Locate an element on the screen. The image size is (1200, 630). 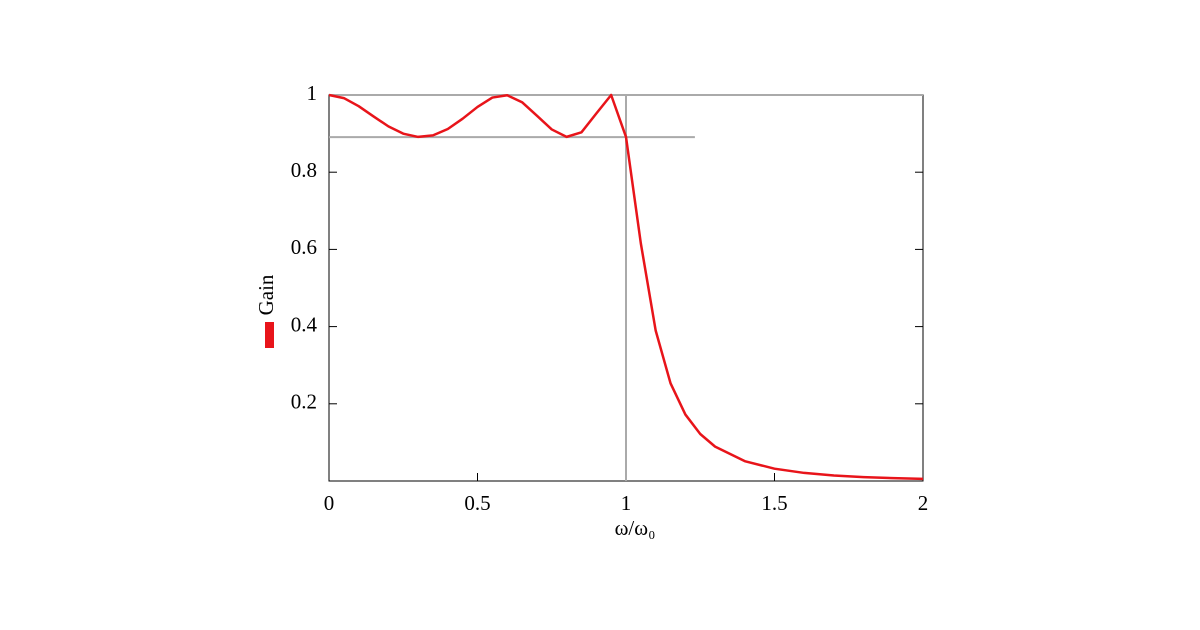
x-tick-label: 1 is located at coordinates (626, 503).